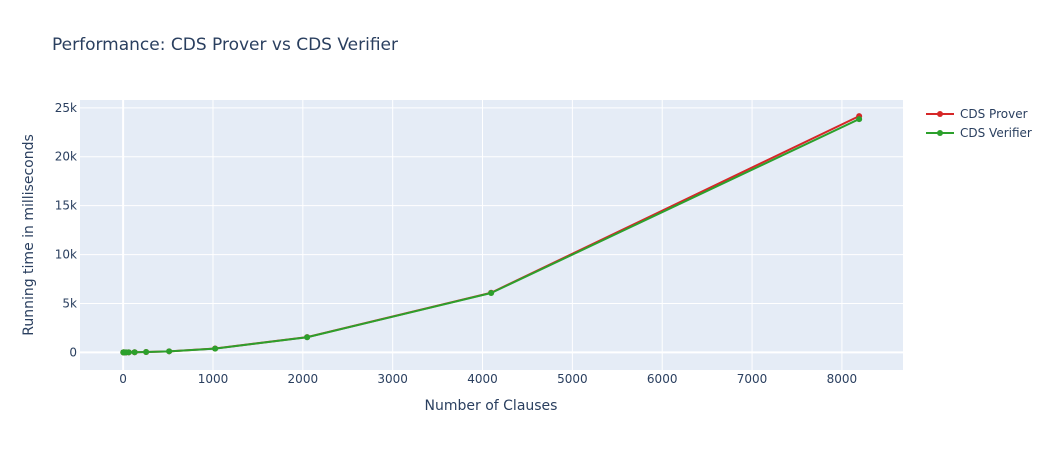 Image resolution: width=1051 pixels, height=450 pixels. I want to click on y-tick-label: 25k, so click(66, 108).